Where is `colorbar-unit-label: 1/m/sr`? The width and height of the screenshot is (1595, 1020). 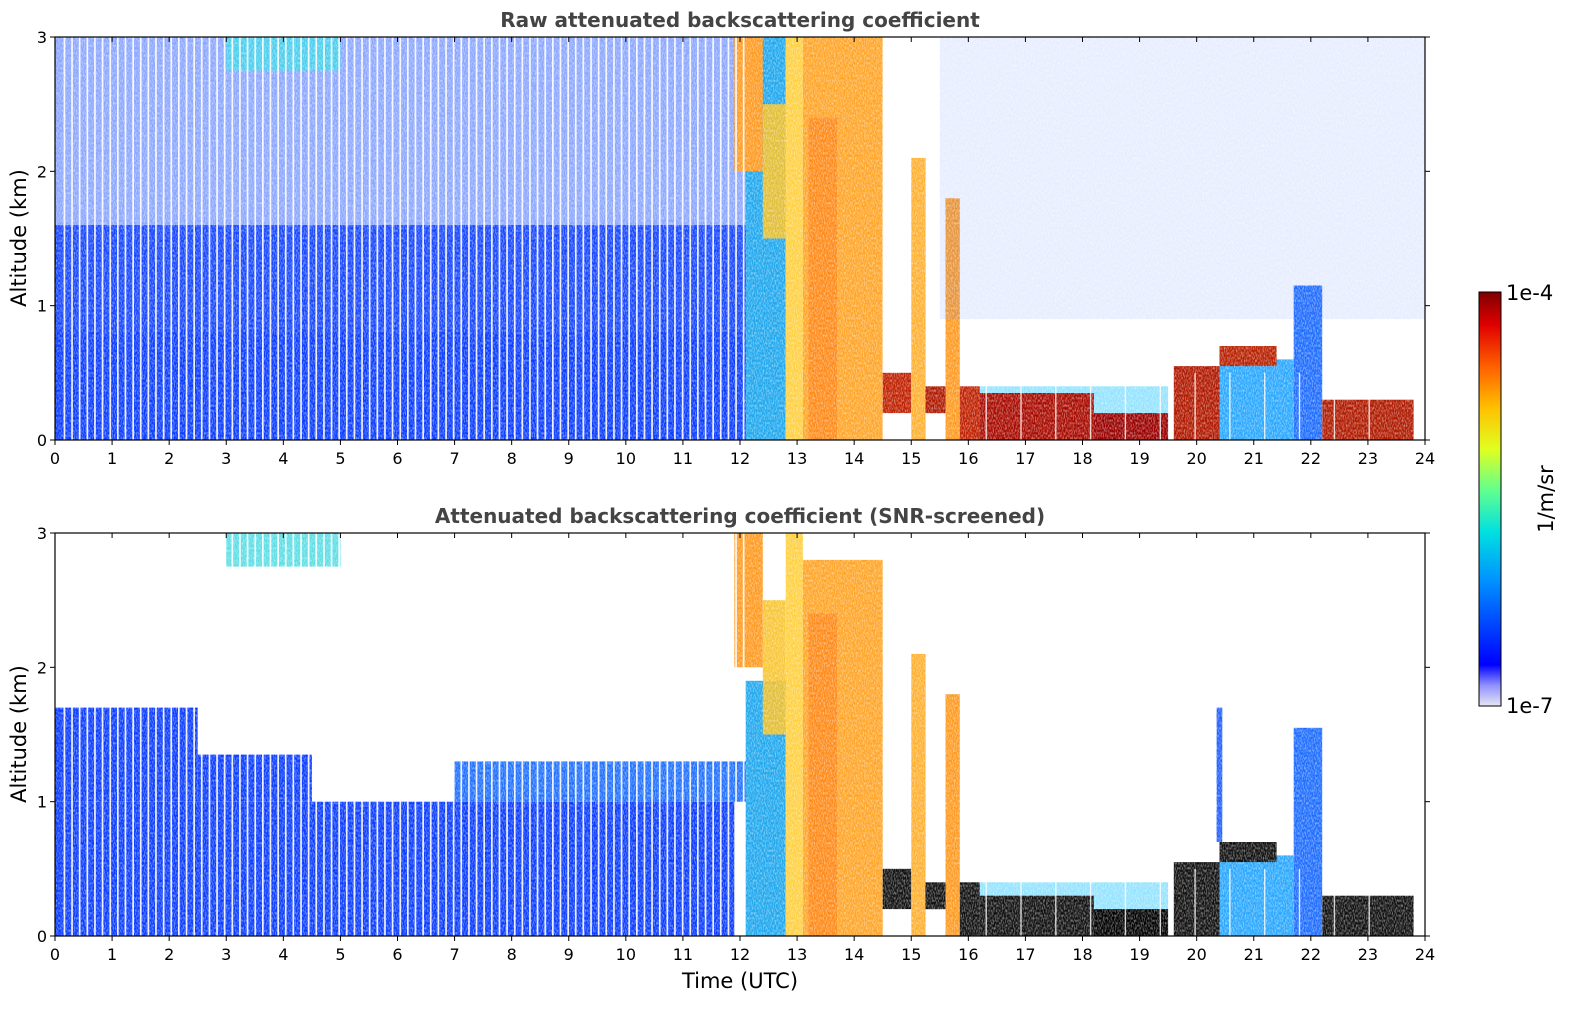
colorbar-unit-label: 1/m/sr is located at coordinates (1546, 499).